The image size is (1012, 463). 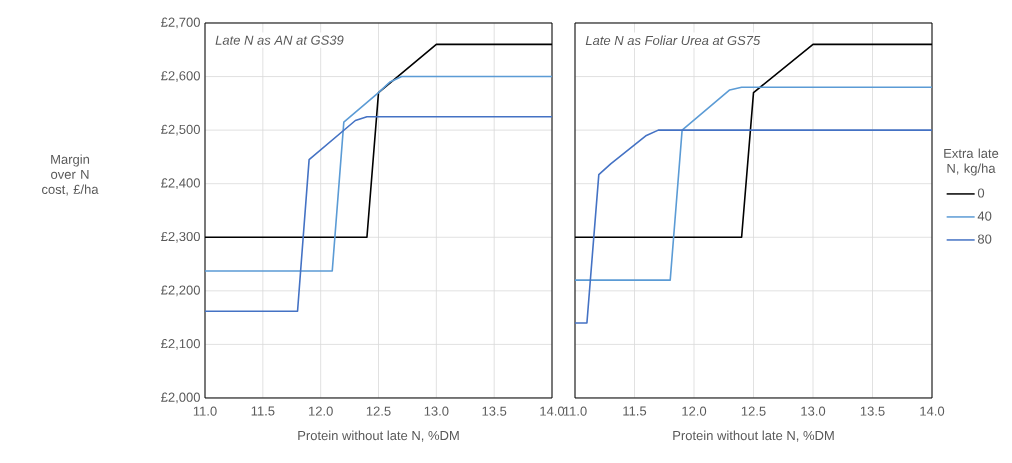 I want to click on legend-label: 0, so click(x=981, y=193).